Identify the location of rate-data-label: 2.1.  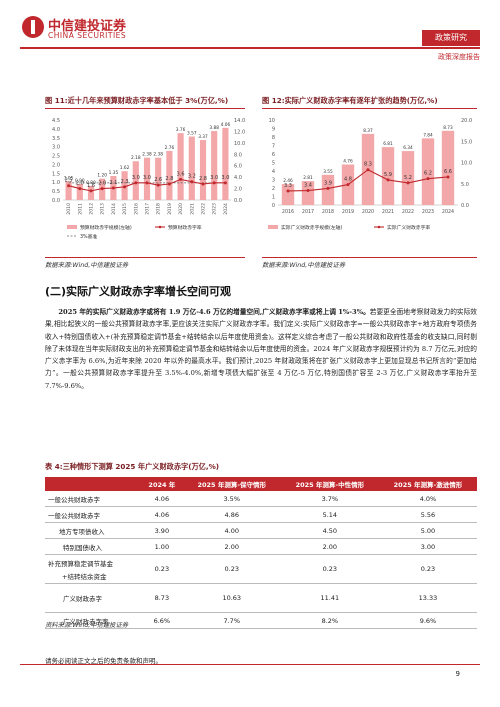
(113, 183).